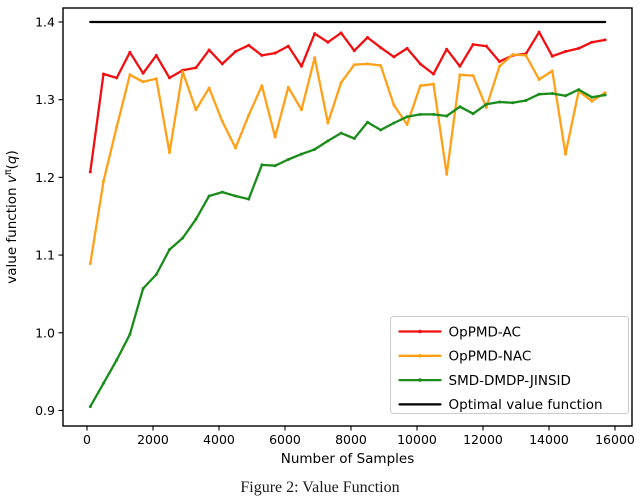 This screenshot has height=503, width=640. What do you see at coordinates (153, 439) in the screenshot?
I see `x-tick-label: 2000` at bounding box center [153, 439].